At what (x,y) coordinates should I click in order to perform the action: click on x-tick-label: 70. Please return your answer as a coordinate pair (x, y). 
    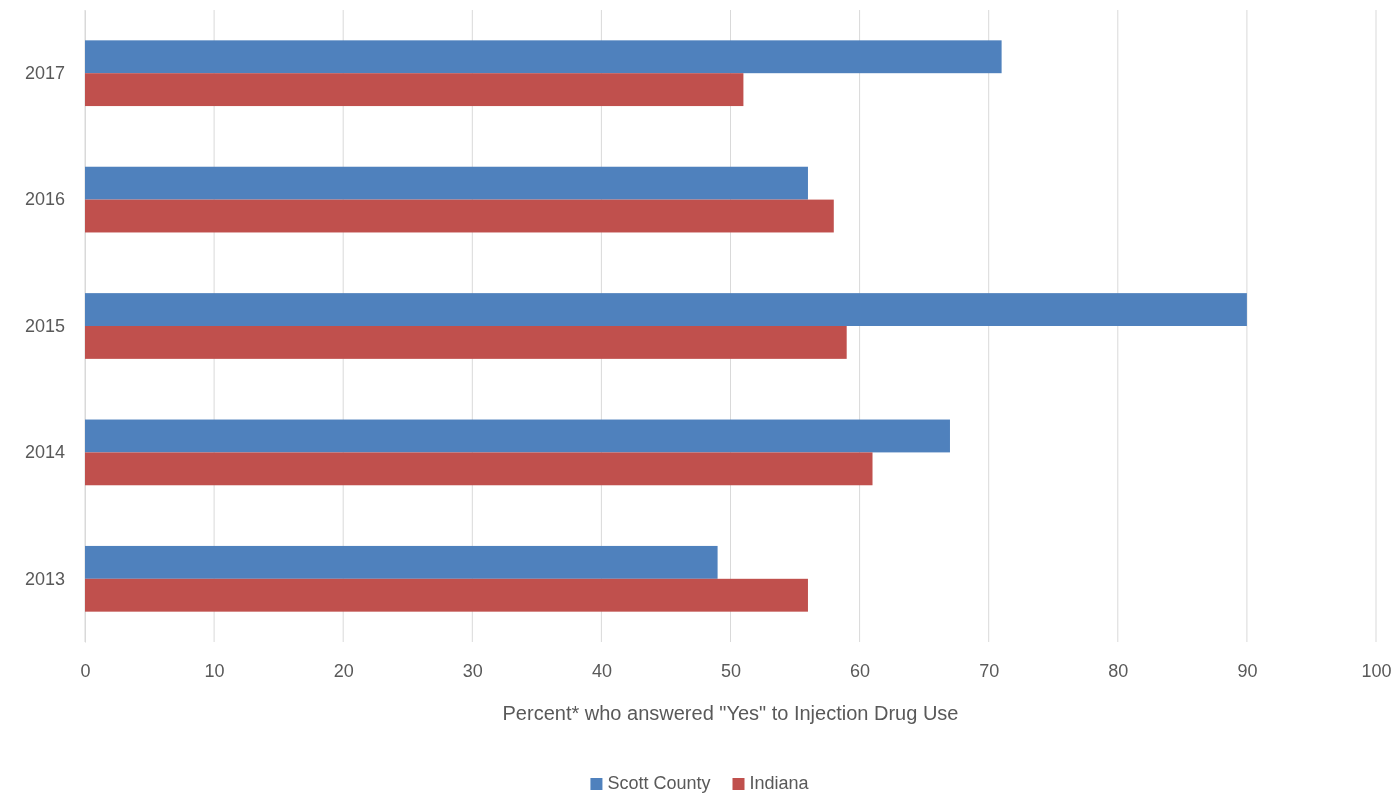
    Looking at the image, I should click on (989, 670).